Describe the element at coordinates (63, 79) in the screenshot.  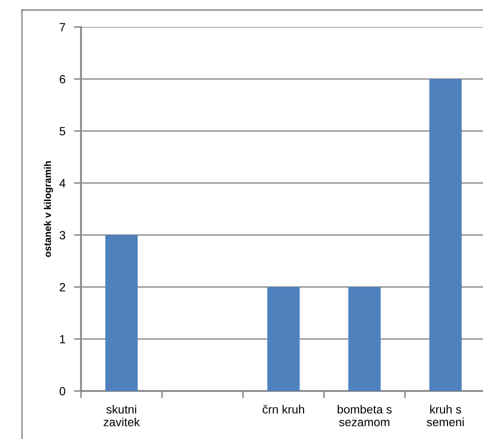
I see `y-tick-label: 6` at that location.